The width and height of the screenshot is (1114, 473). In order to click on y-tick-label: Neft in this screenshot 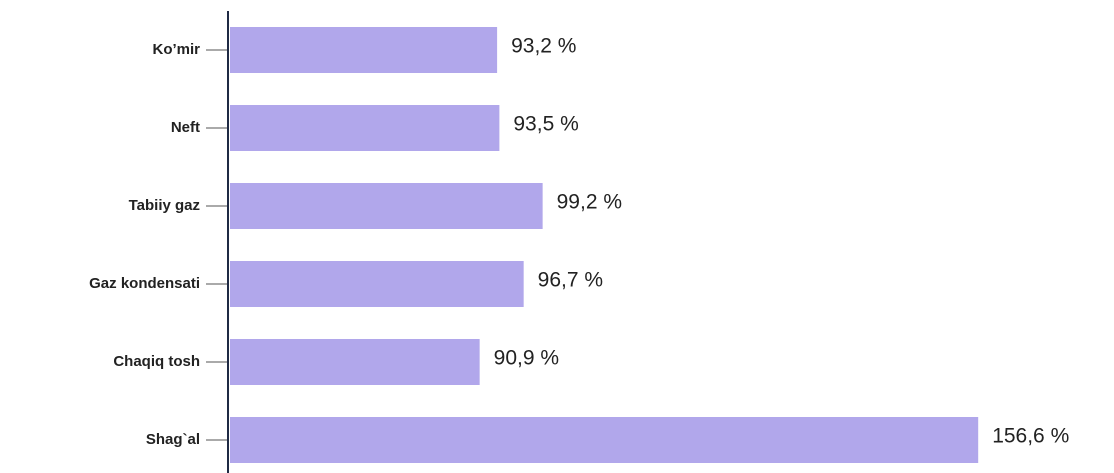, I will do `click(185, 127)`.